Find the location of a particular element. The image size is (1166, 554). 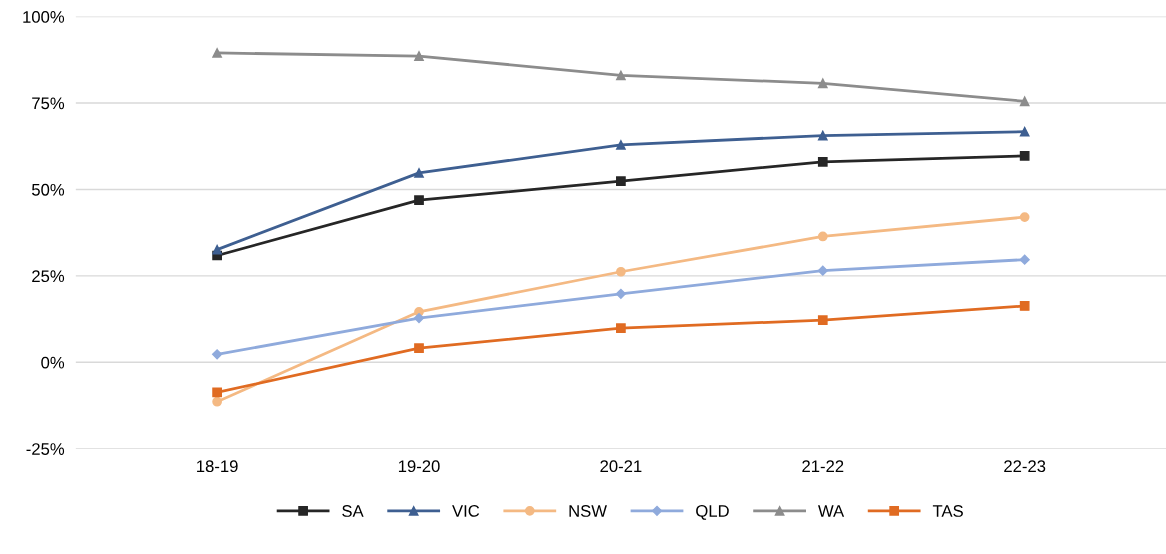

x-tick-label: 22-23 is located at coordinates (1025, 466).